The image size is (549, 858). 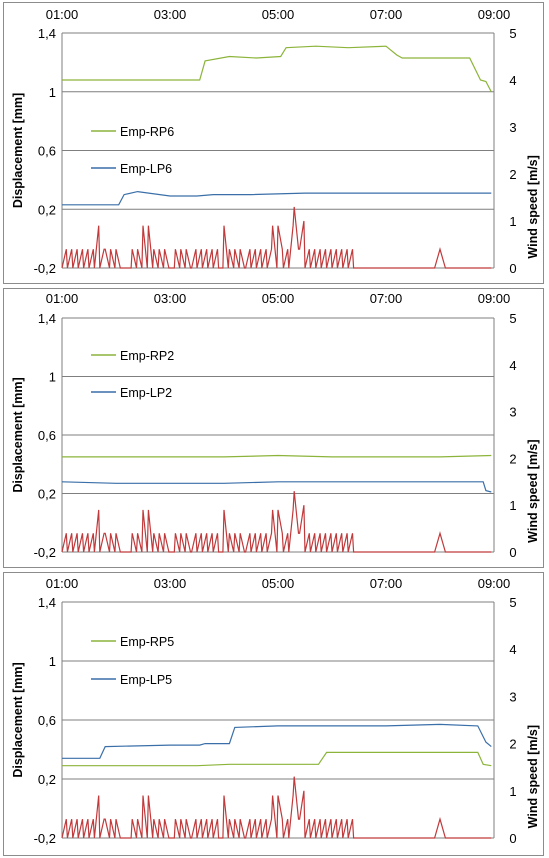 I want to click on legend-label: Emp-RP6, so click(x=147, y=132).